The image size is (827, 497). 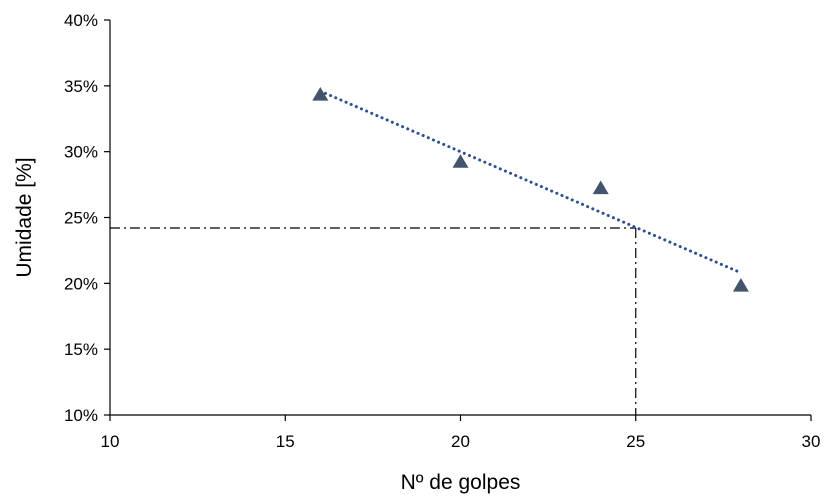 What do you see at coordinates (460, 441) in the screenshot?
I see `x-tick-label: 20` at bounding box center [460, 441].